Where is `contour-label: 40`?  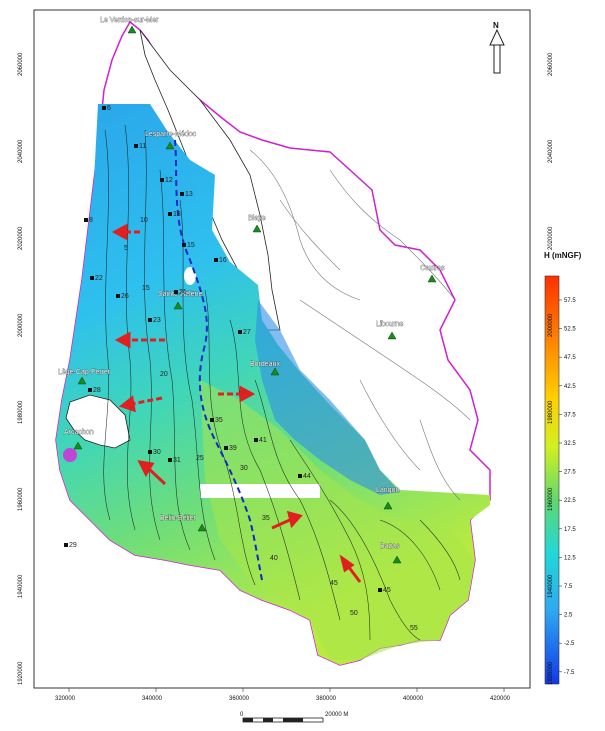
contour-label: 40 is located at coordinates (274, 558).